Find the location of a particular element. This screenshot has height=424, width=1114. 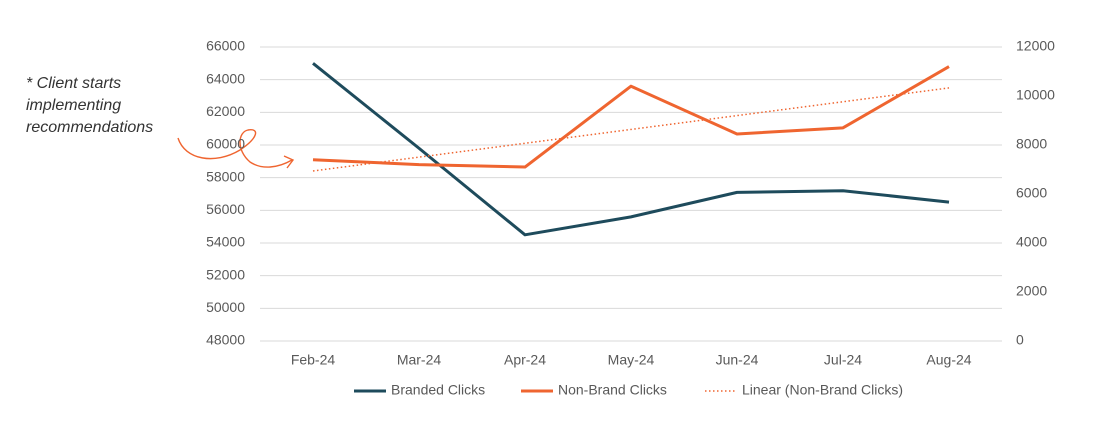

y-tick-label: 52000 is located at coordinates (225, 274).